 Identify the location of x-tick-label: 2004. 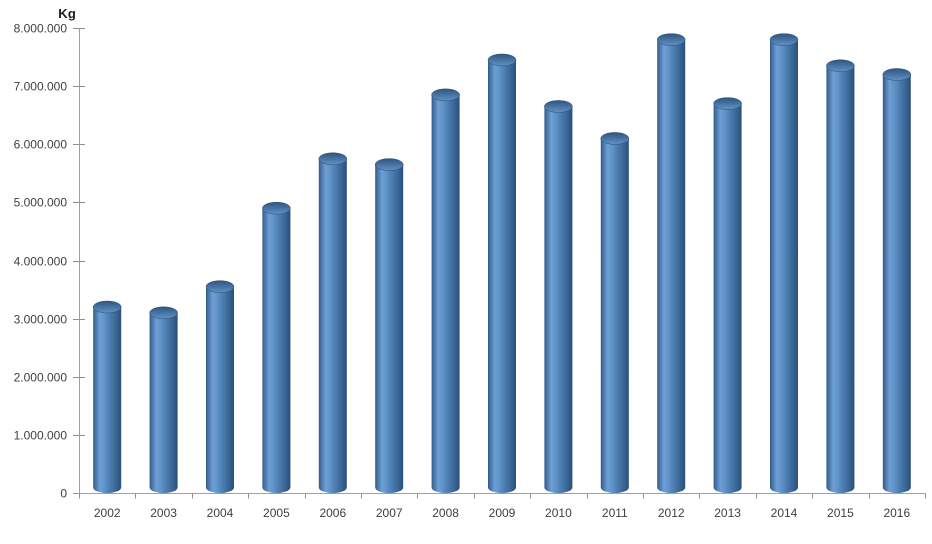
(220, 513).